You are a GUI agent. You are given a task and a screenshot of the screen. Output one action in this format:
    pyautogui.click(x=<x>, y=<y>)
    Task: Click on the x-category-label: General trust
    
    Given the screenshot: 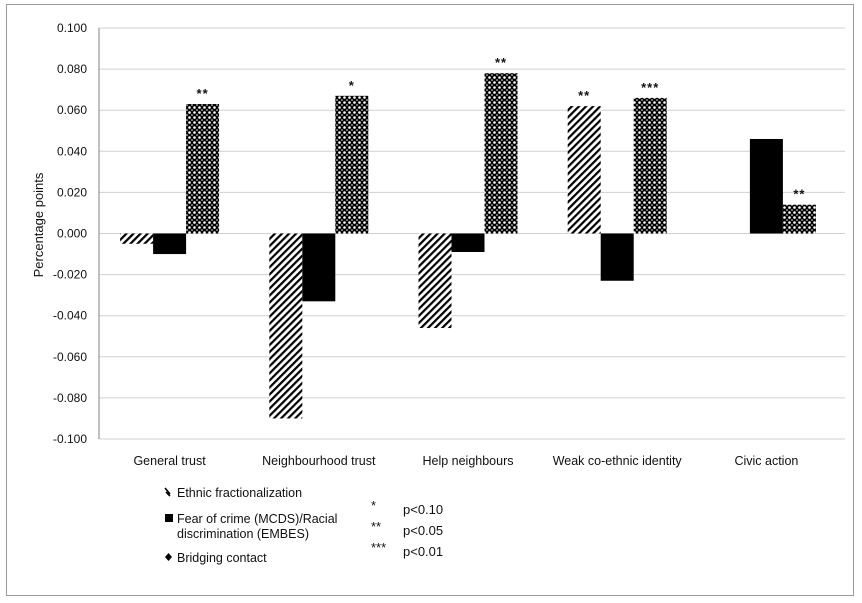 What is the action you would take?
    pyautogui.click(x=169, y=461)
    